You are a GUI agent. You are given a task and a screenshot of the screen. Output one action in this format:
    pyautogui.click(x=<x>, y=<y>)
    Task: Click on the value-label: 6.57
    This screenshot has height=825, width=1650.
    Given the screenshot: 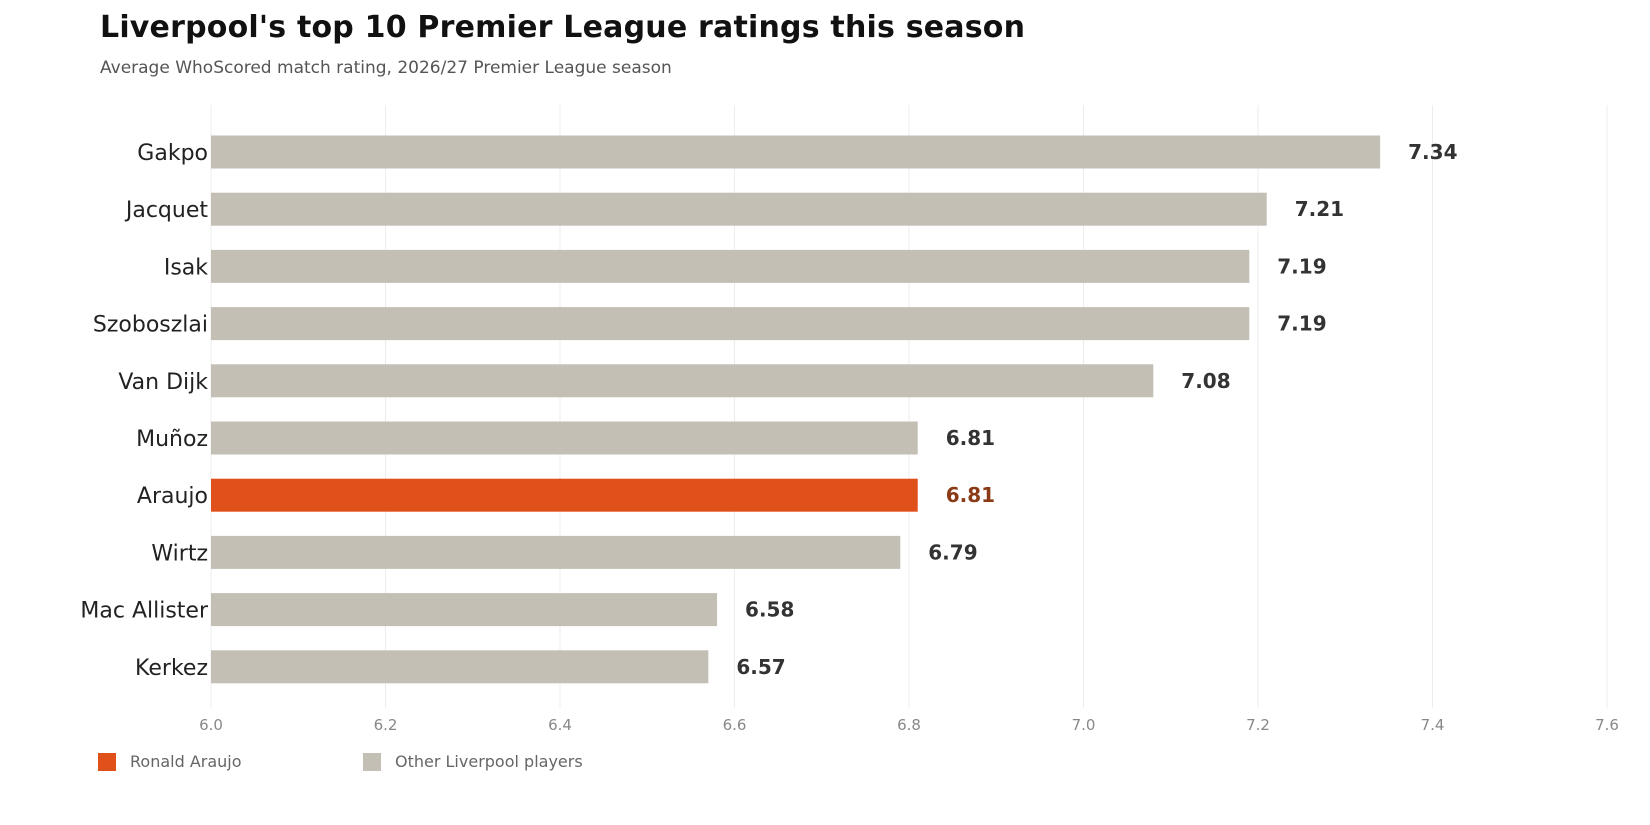 What is the action you would take?
    pyautogui.click(x=760, y=667)
    